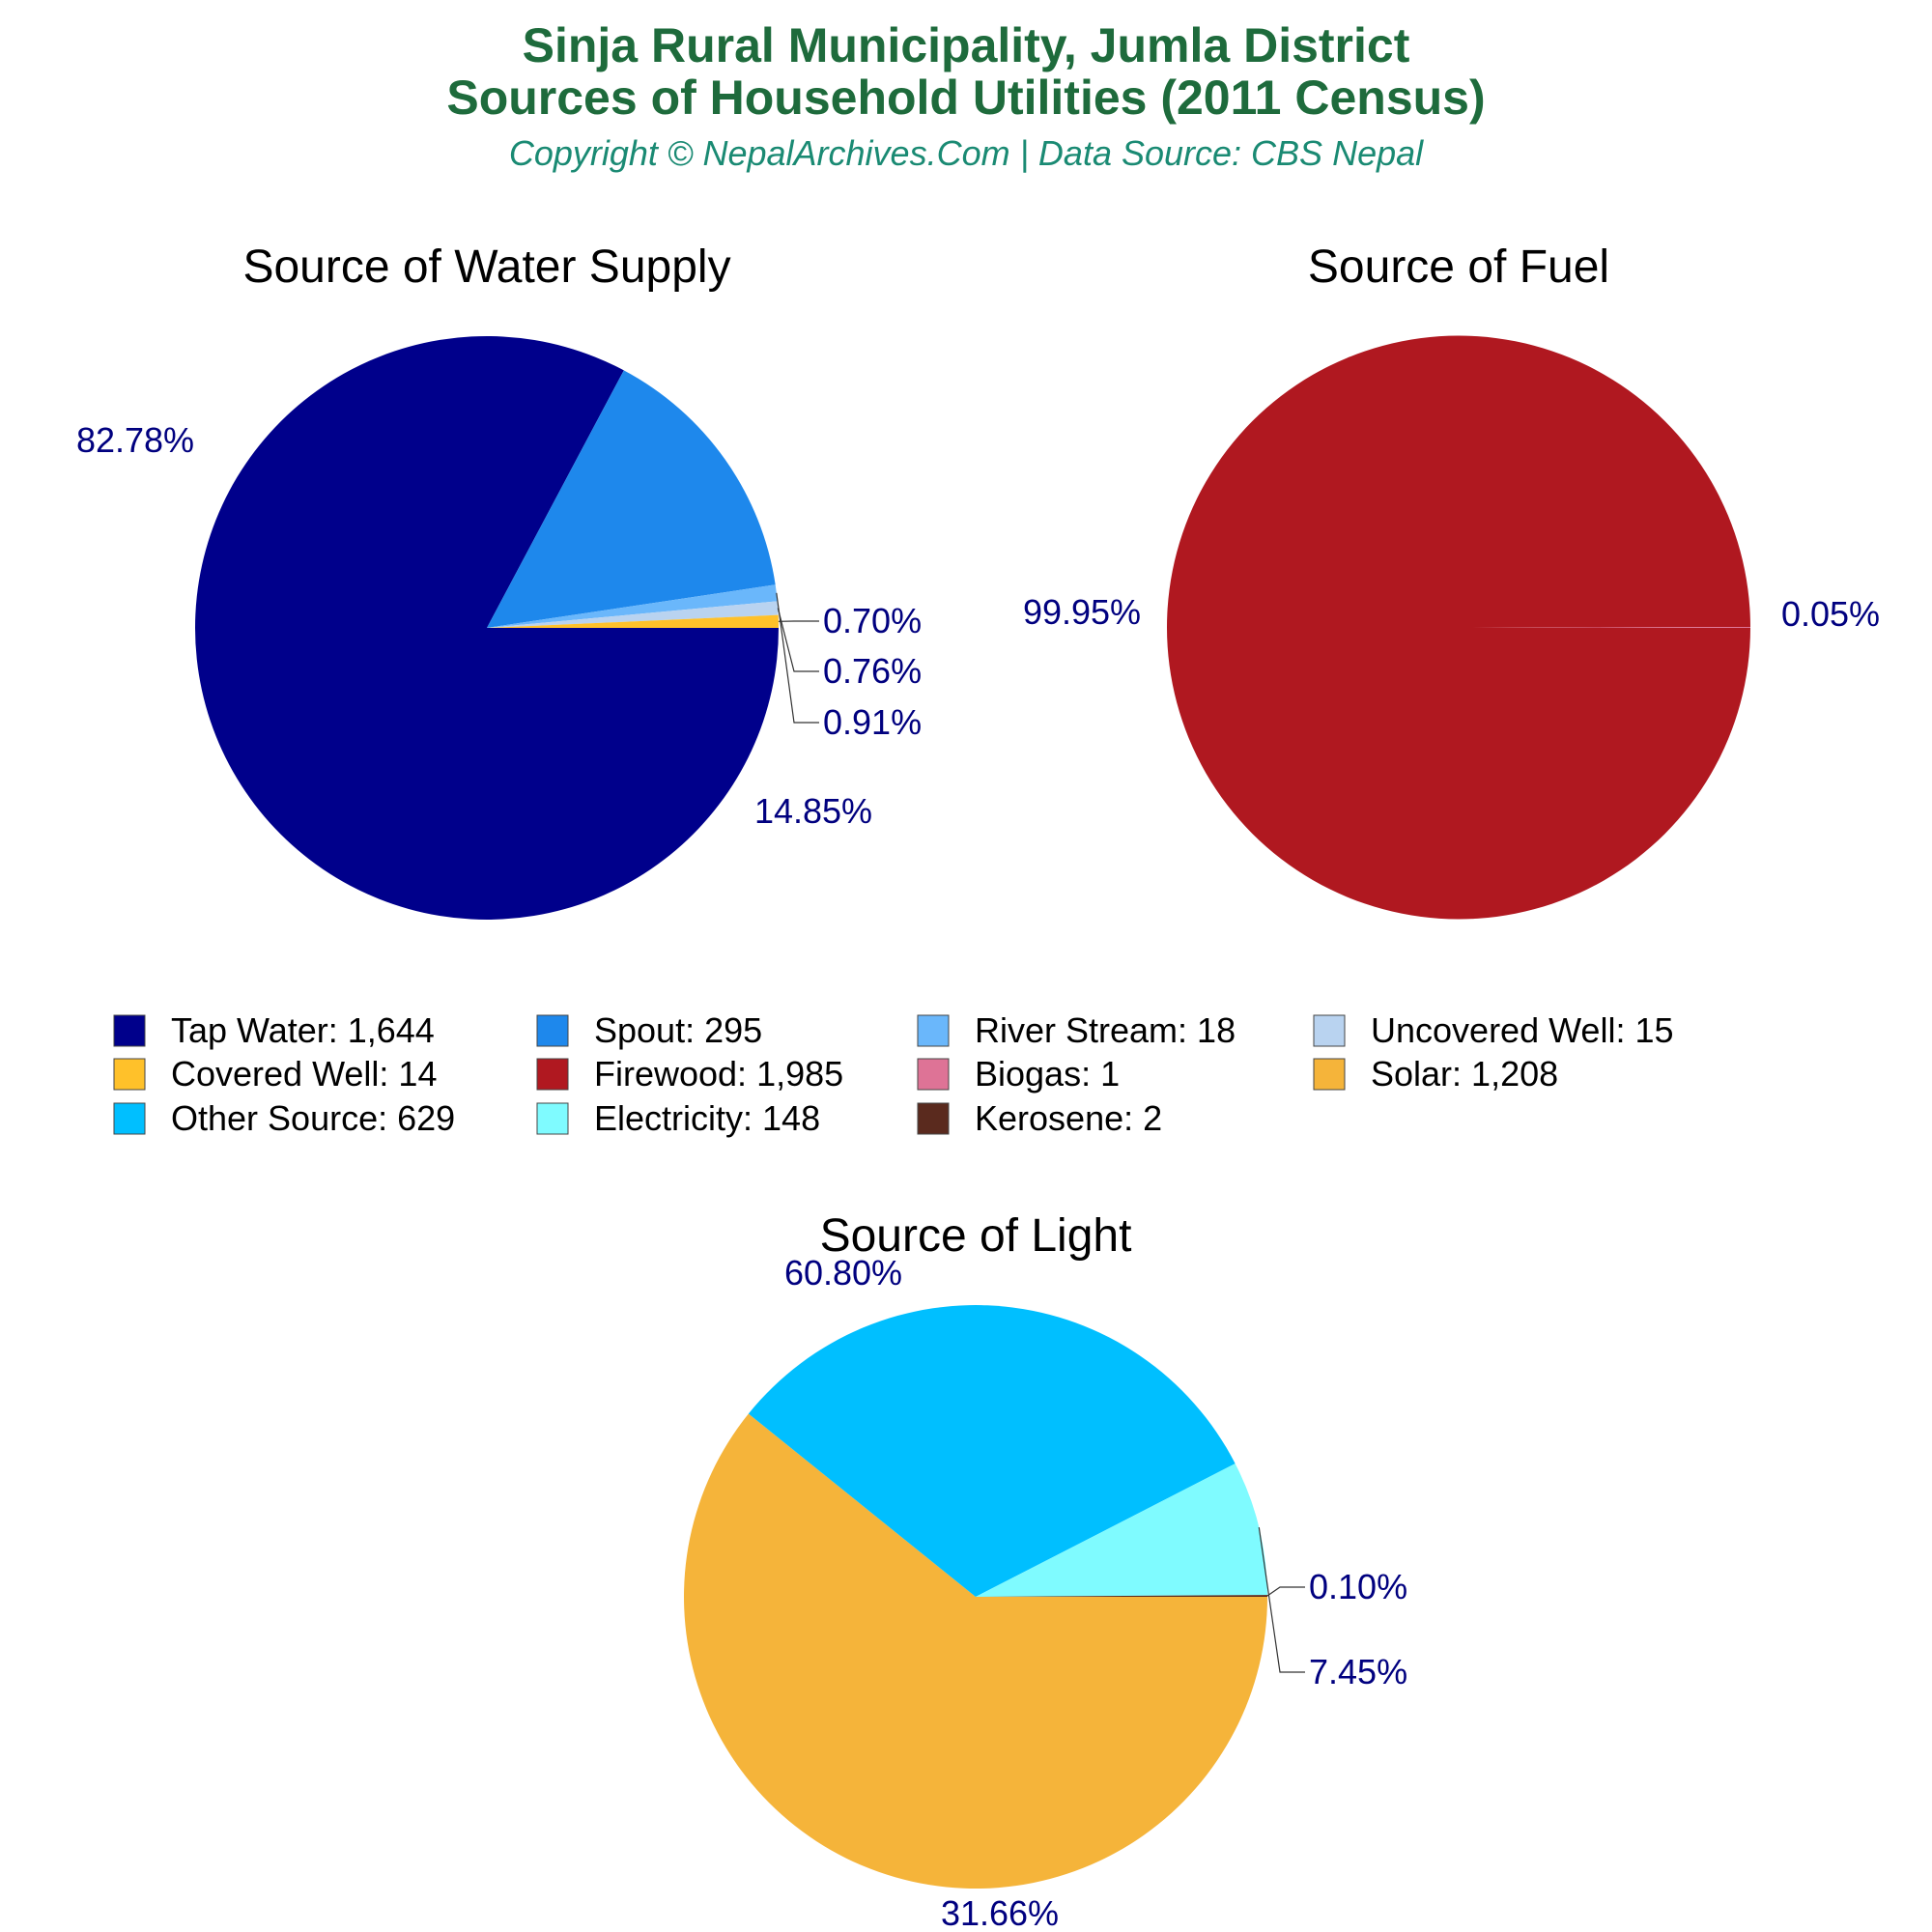 This screenshot has width=1932, height=1932. I want to click on pct-label-solar: 60.80%, so click(843, 1273).